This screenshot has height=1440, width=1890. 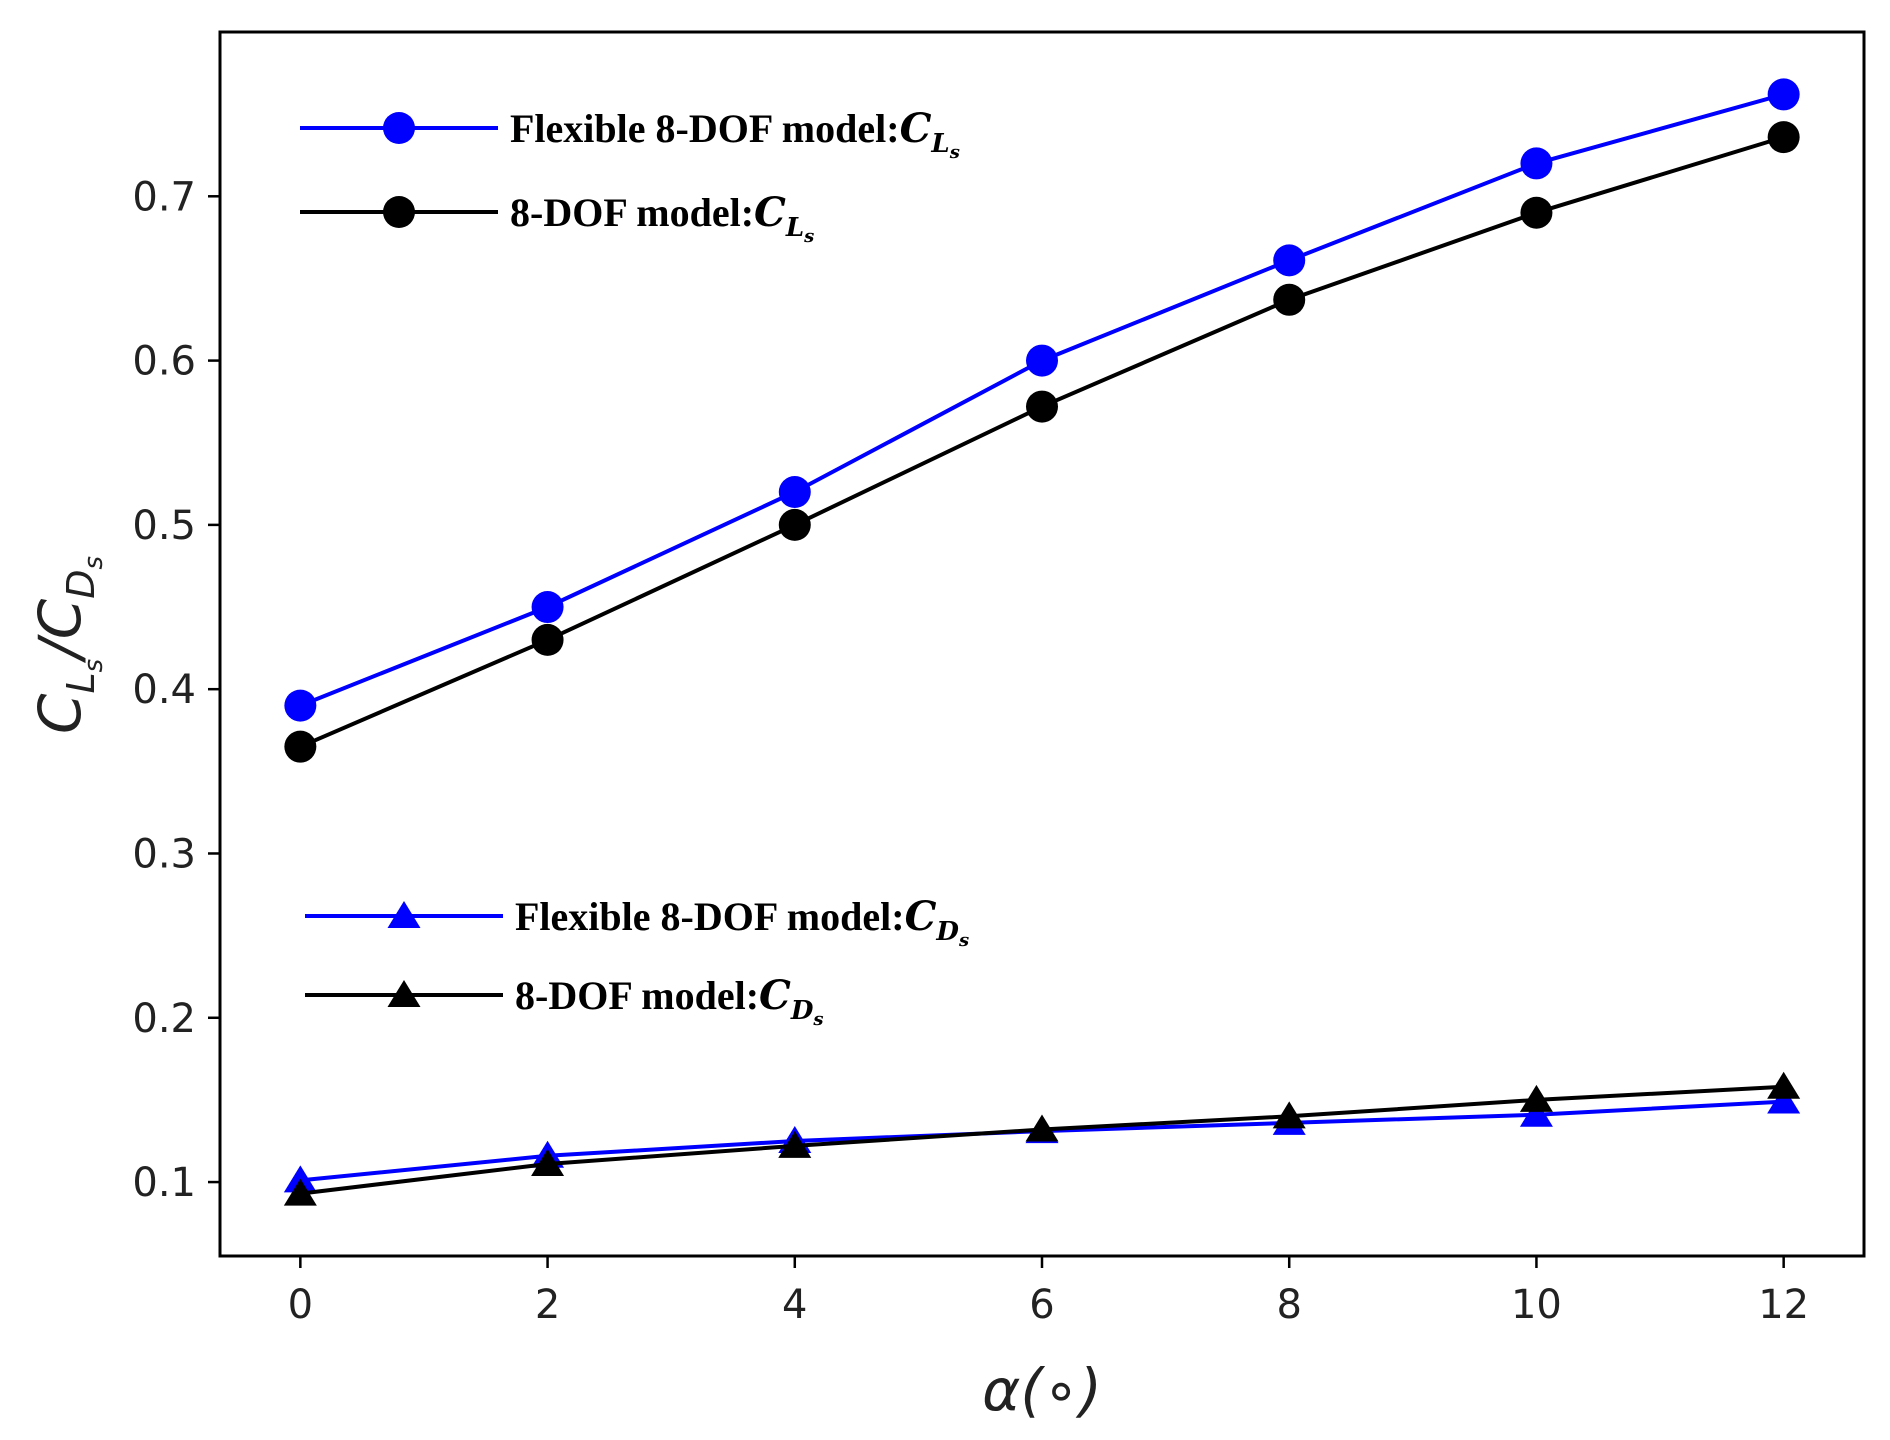 I want to click on y-axis-title-subsub2: s, so click(x=94, y=563).